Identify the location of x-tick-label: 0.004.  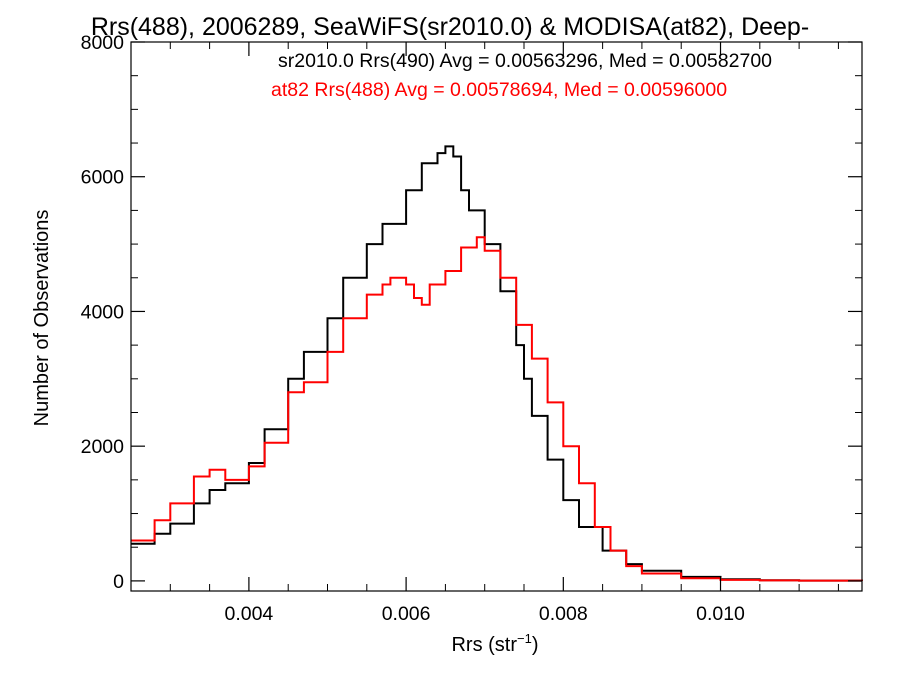
(248, 614).